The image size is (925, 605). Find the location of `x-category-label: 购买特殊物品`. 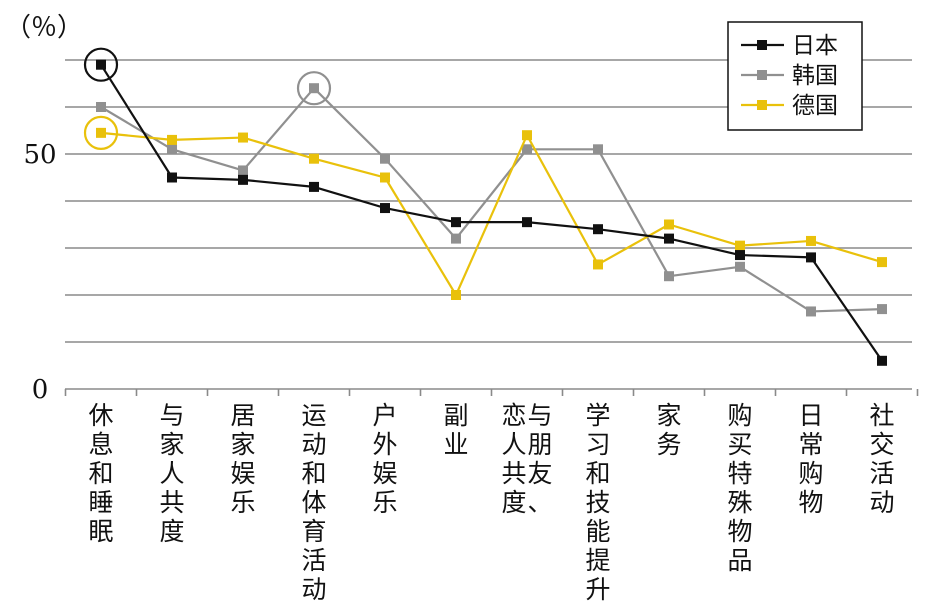

x-category-label: 购买特殊物品 is located at coordinates (739, 488).